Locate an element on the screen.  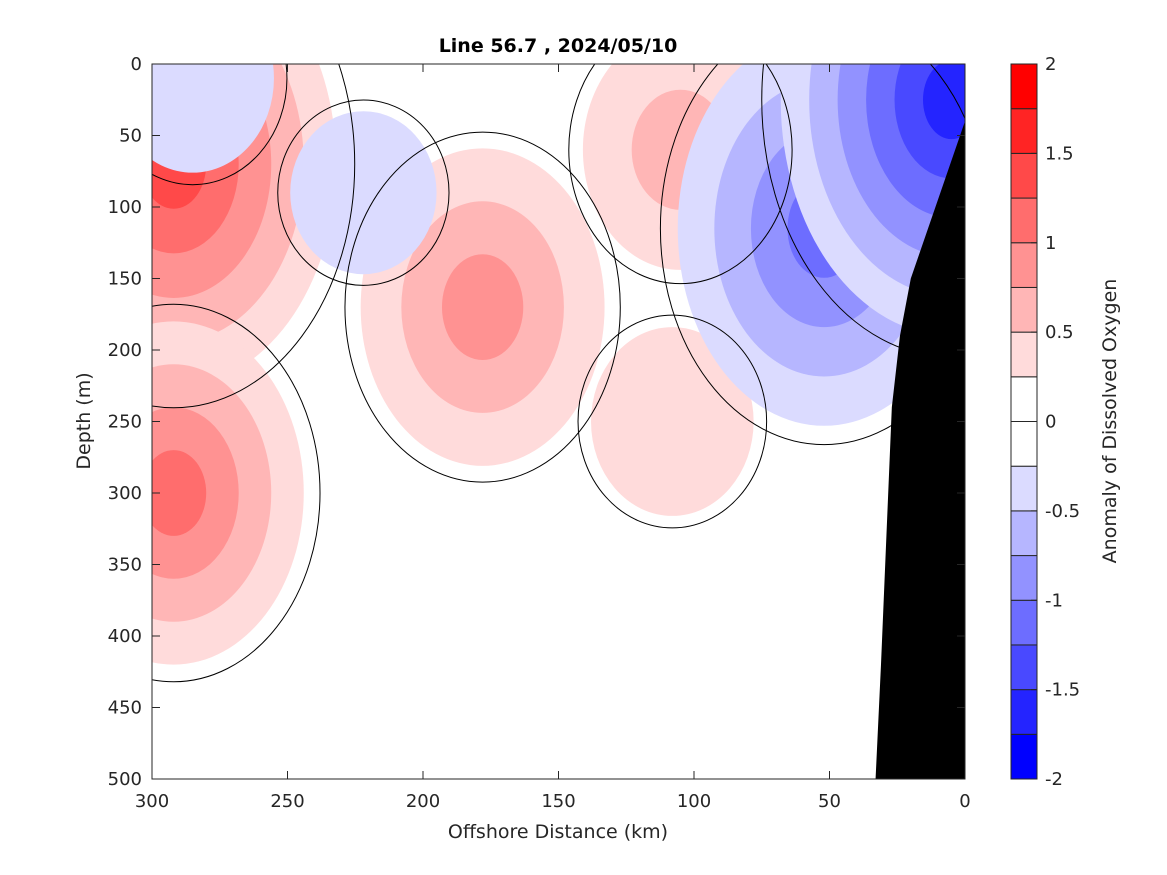
x-tick-label: 200 is located at coordinates (423, 801).